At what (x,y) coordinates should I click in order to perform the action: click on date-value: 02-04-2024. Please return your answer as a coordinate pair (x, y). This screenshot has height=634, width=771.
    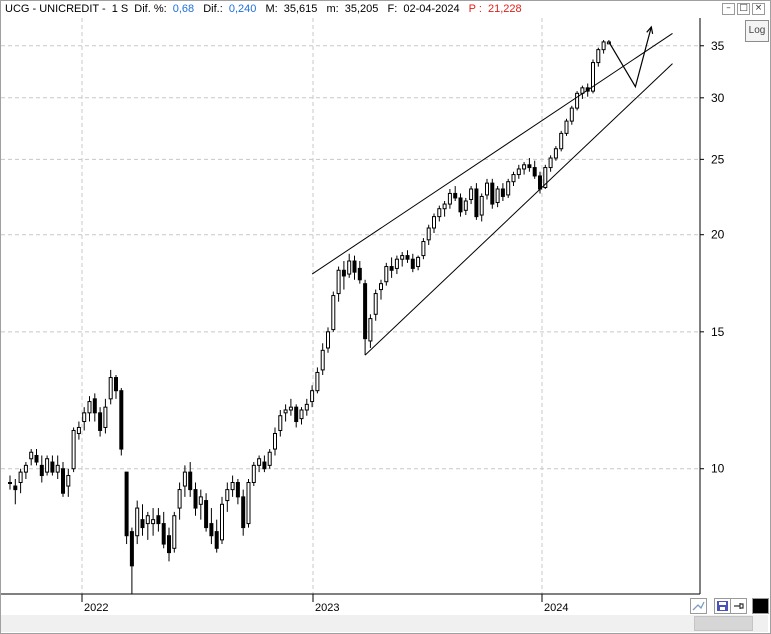
    Looking at the image, I should click on (431, 9).